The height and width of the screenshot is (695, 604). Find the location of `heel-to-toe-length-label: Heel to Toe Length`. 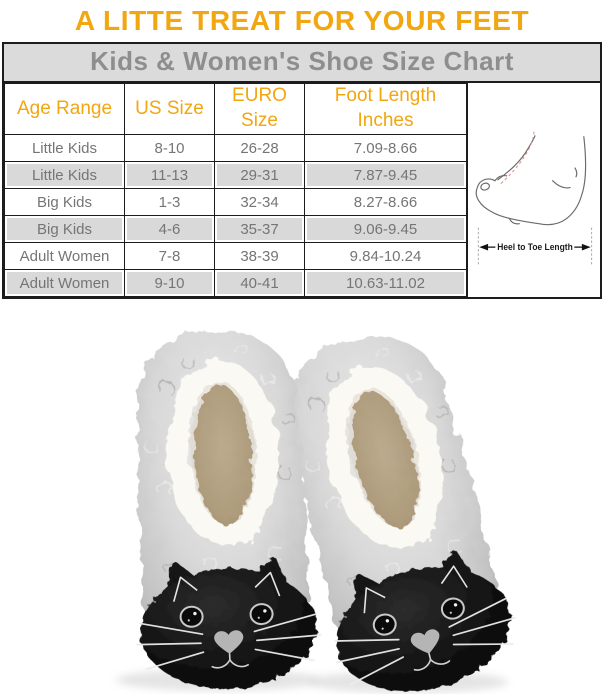

heel-to-toe-length-label: Heel to Toe Length is located at coordinates (535, 246).